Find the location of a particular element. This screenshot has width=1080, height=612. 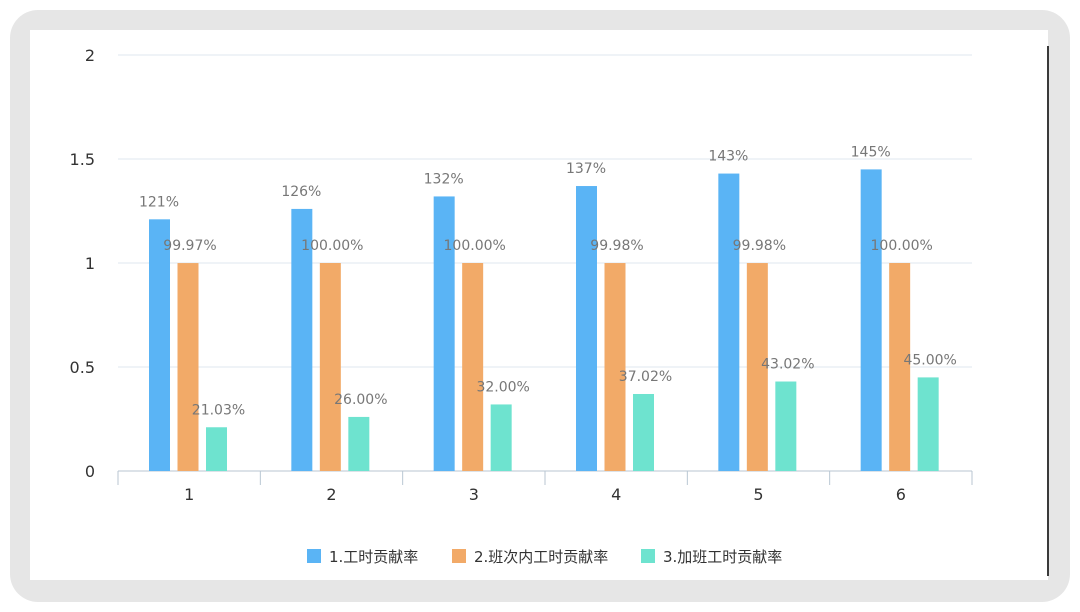

y-tick-label: 0 is located at coordinates (90, 471).